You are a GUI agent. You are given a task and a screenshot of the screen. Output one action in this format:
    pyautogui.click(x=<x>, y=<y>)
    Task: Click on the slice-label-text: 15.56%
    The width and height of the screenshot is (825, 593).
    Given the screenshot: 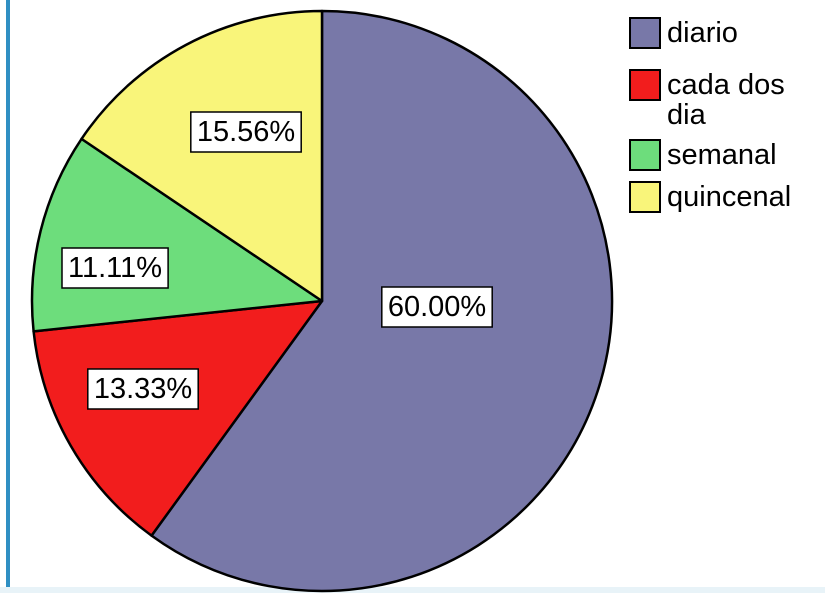 What is the action you would take?
    pyautogui.click(x=246, y=132)
    